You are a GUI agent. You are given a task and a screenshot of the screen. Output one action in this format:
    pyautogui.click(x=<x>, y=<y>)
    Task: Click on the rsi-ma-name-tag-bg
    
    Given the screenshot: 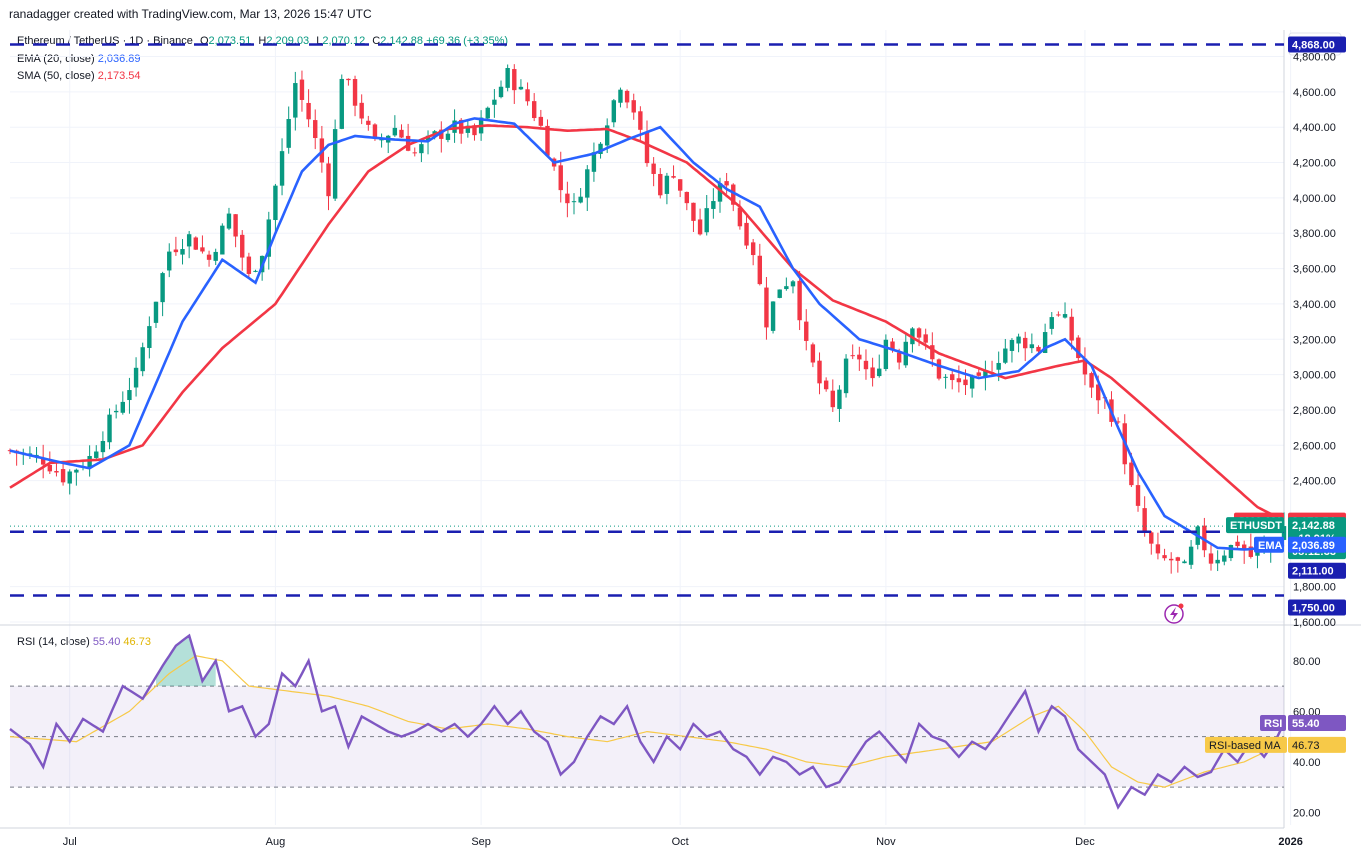 What is the action you would take?
    pyautogui.click(x=1246, y=744)
    